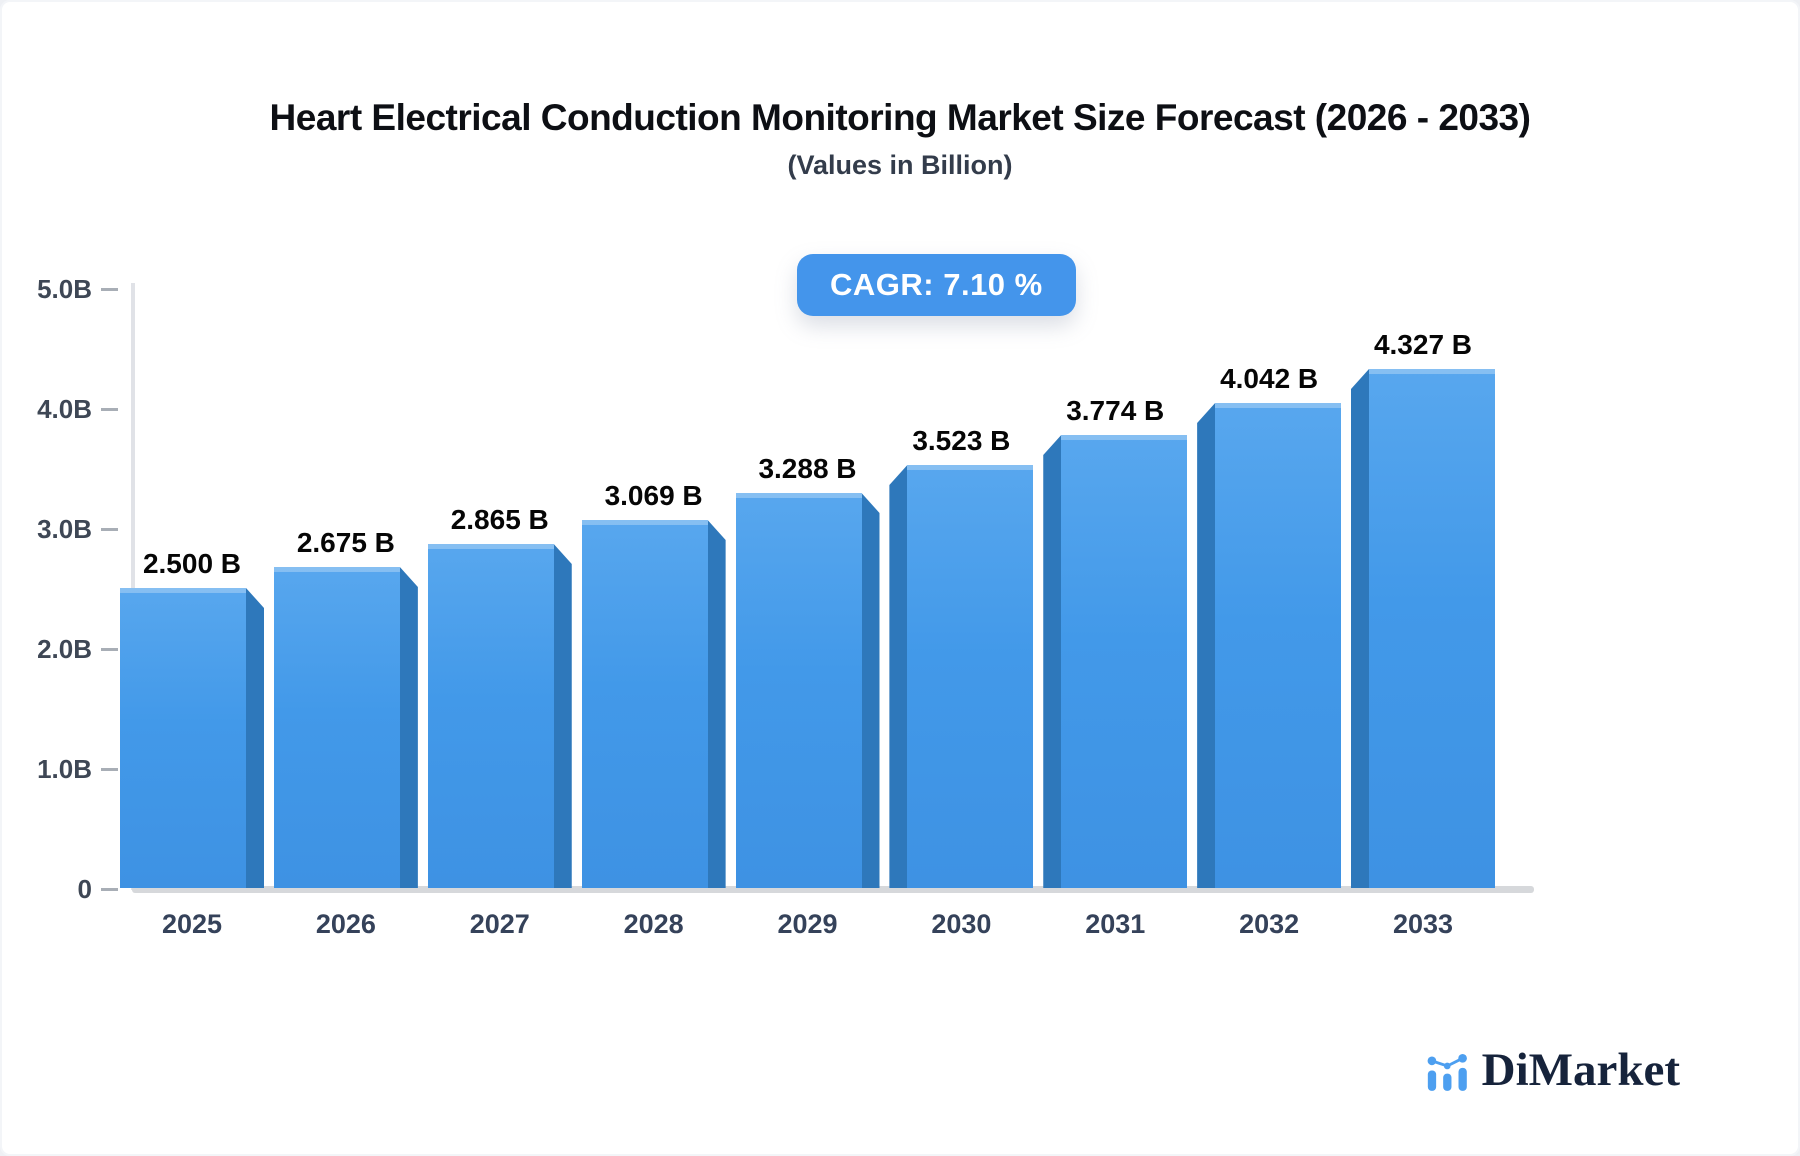 Image resolution: width=1800 pixels, height=1156 pixels. I want to click on bar-value-label: 2.675 B, so click(345, 542).